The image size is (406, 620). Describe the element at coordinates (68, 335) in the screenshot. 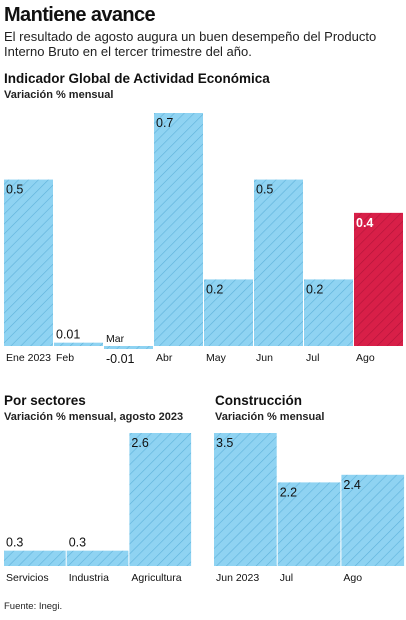

I see `igae-value-label: 0.01` at that location.